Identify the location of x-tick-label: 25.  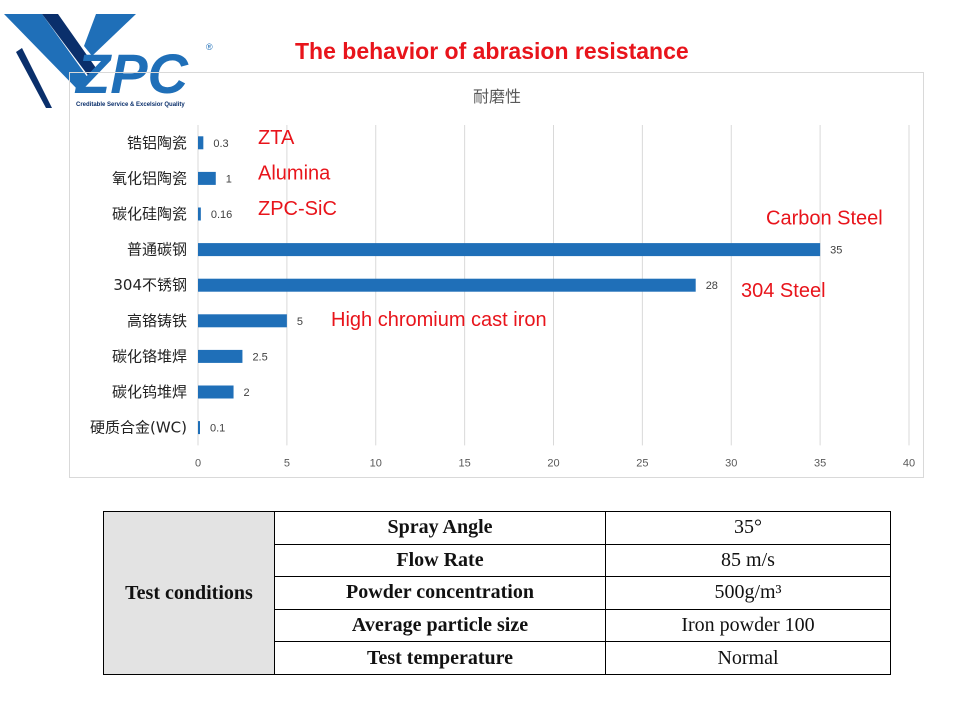
(642, 463).